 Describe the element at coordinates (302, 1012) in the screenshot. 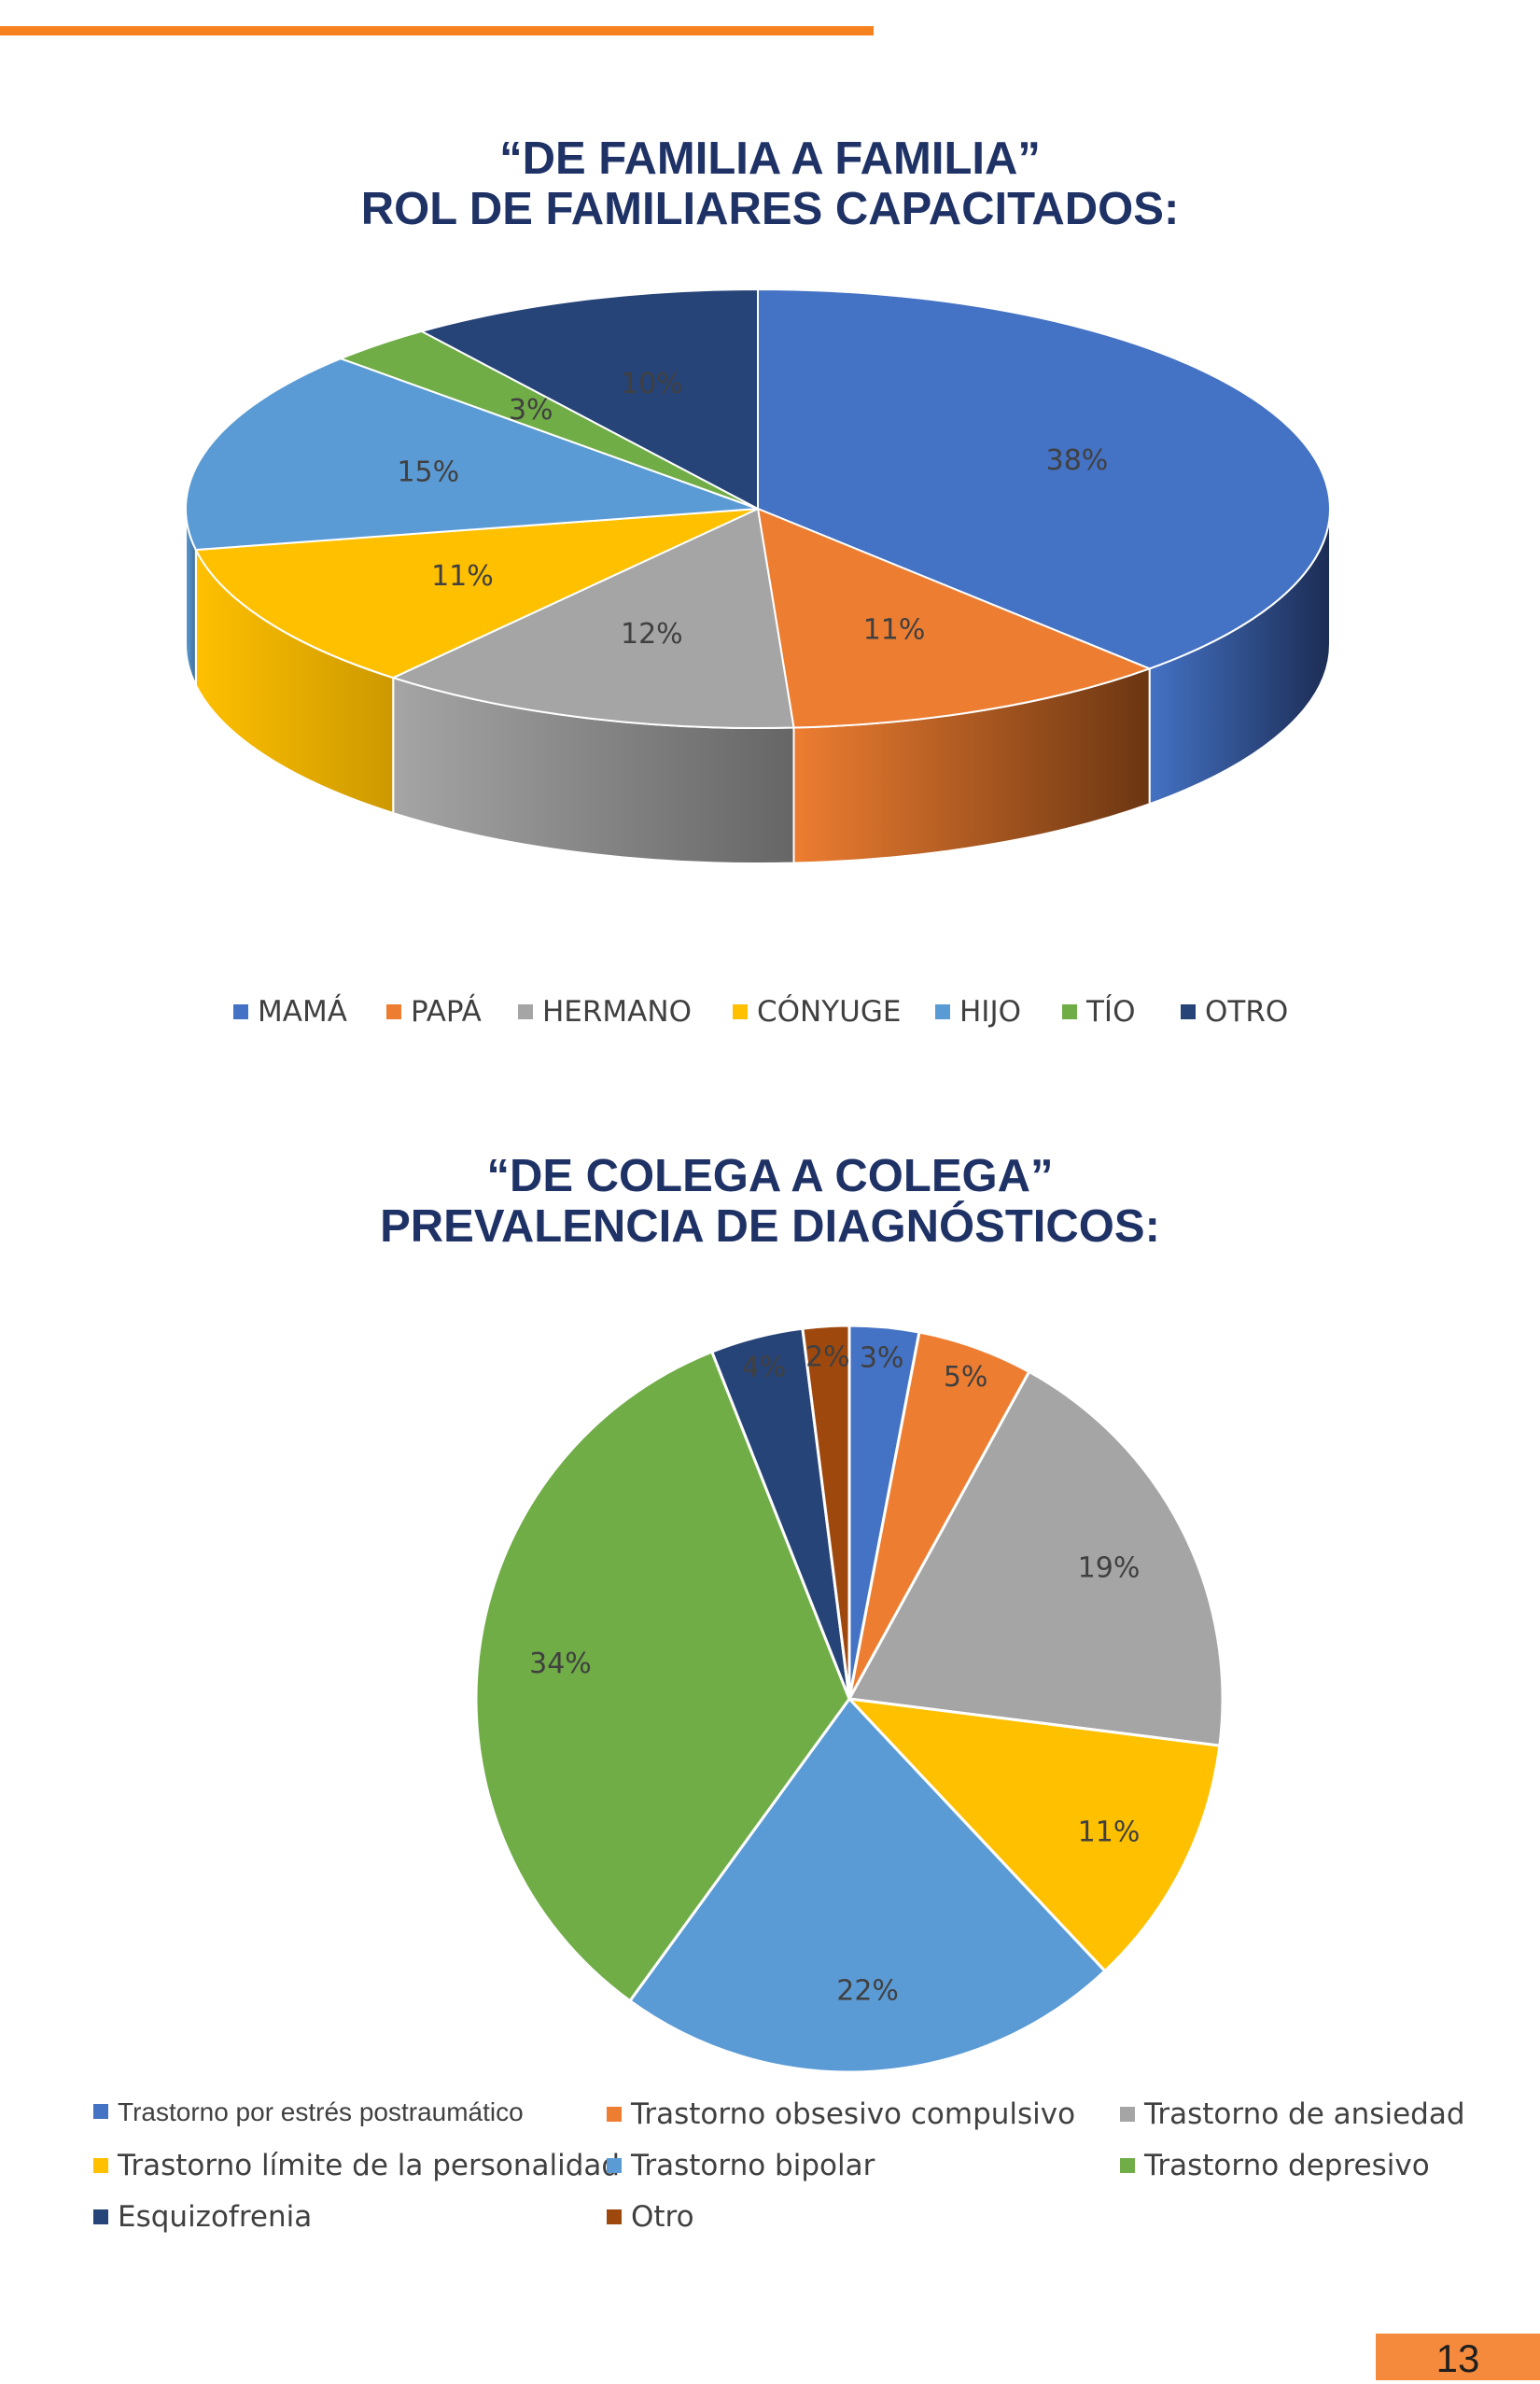

I see `legend-label: MAMÁ` at that location.